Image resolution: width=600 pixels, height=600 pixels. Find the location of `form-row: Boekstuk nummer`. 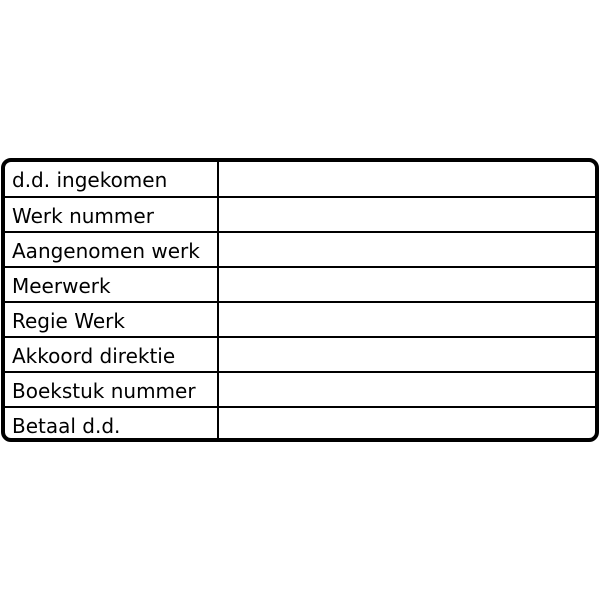

form-row: Boekstuk nummer is located at coordinates (300, 388).